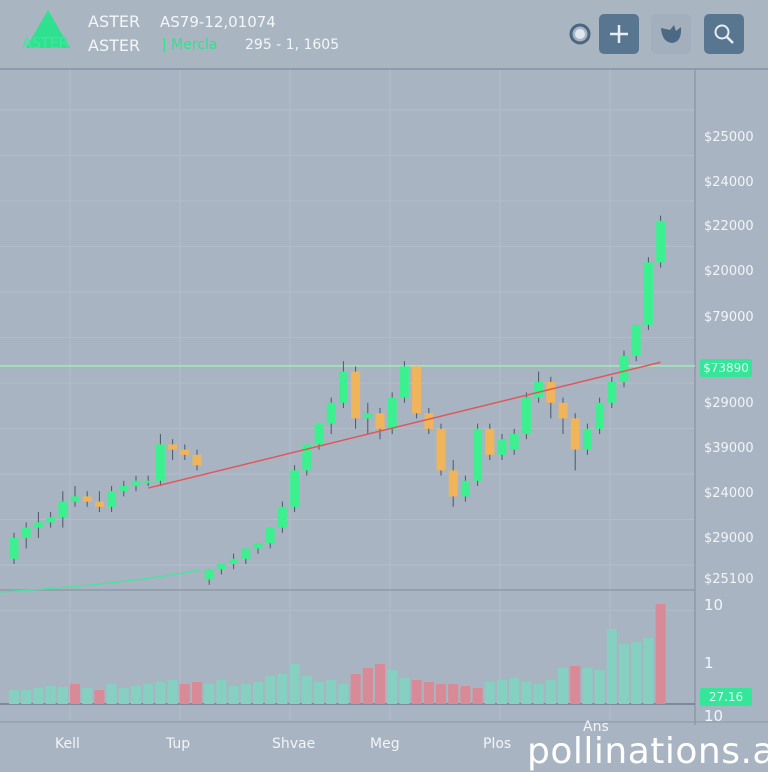 The width and height of the screenshot is (768, 772). Describe the element at coordinates (729, 226) in the screenshot. I see `price-axis-label: $22000` at that location.